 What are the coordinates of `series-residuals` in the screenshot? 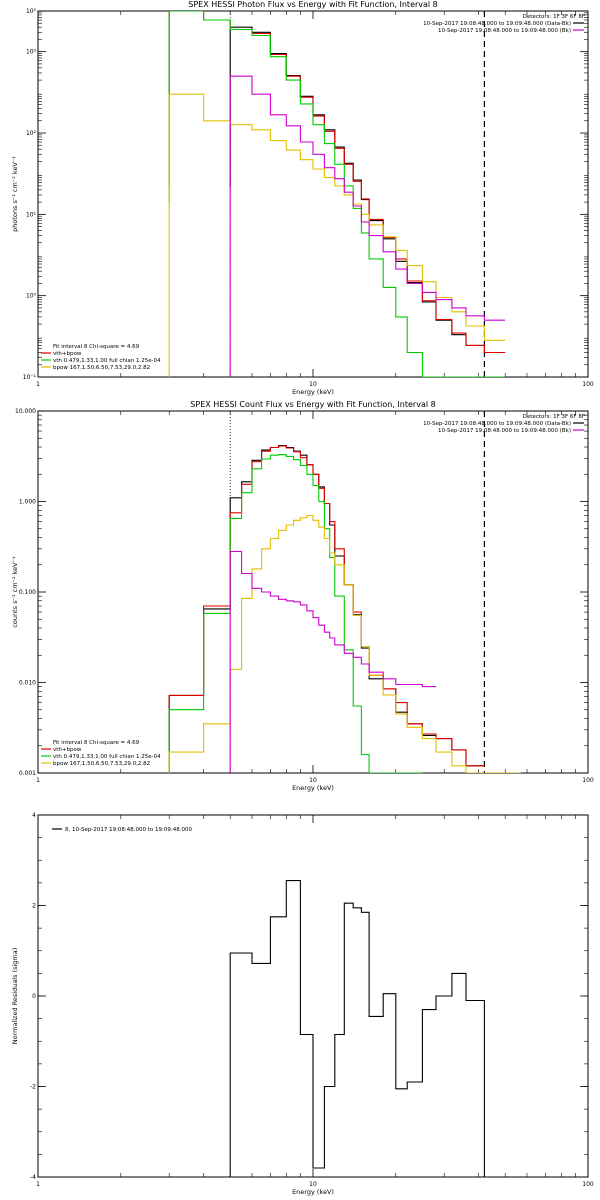 It's located at (357, 1028).